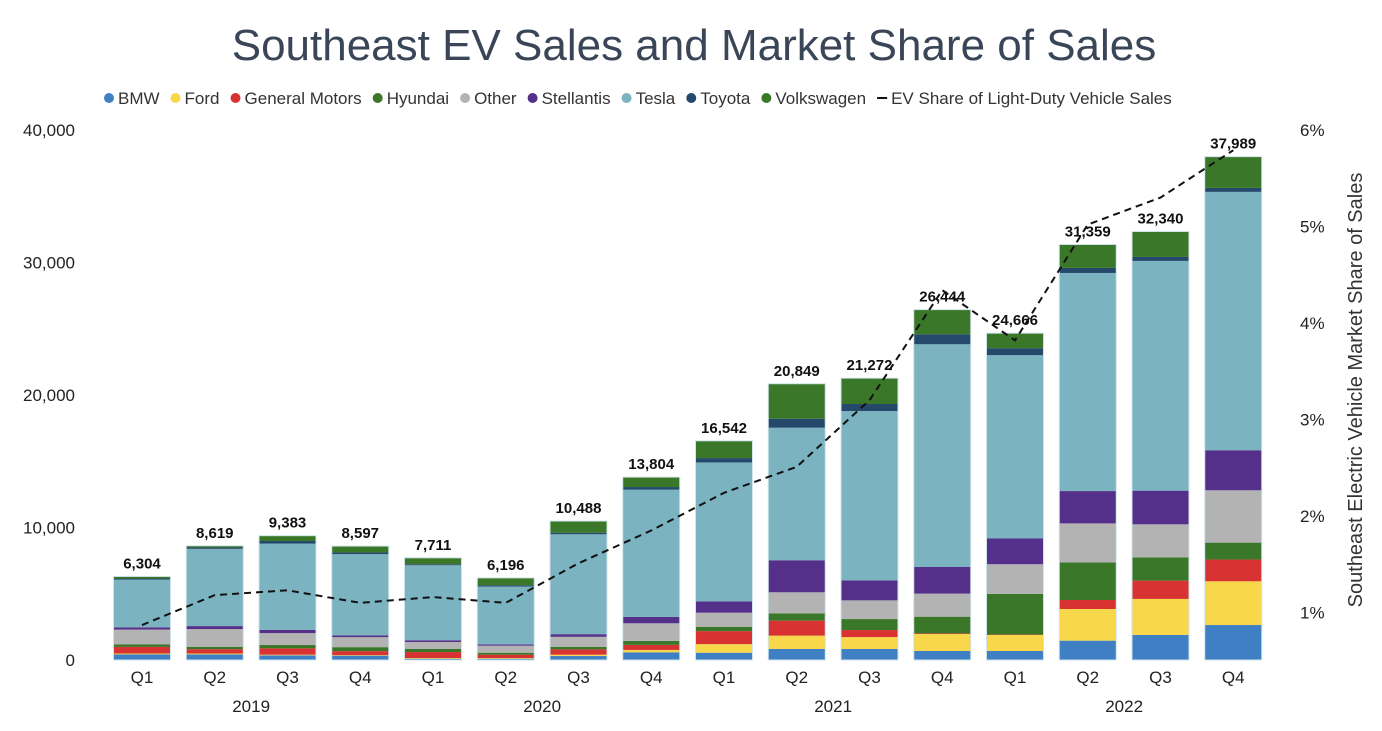  Describe the element at coordinates (725, 98) in the screenshot. I see `legend-label: Toyota` at that location.